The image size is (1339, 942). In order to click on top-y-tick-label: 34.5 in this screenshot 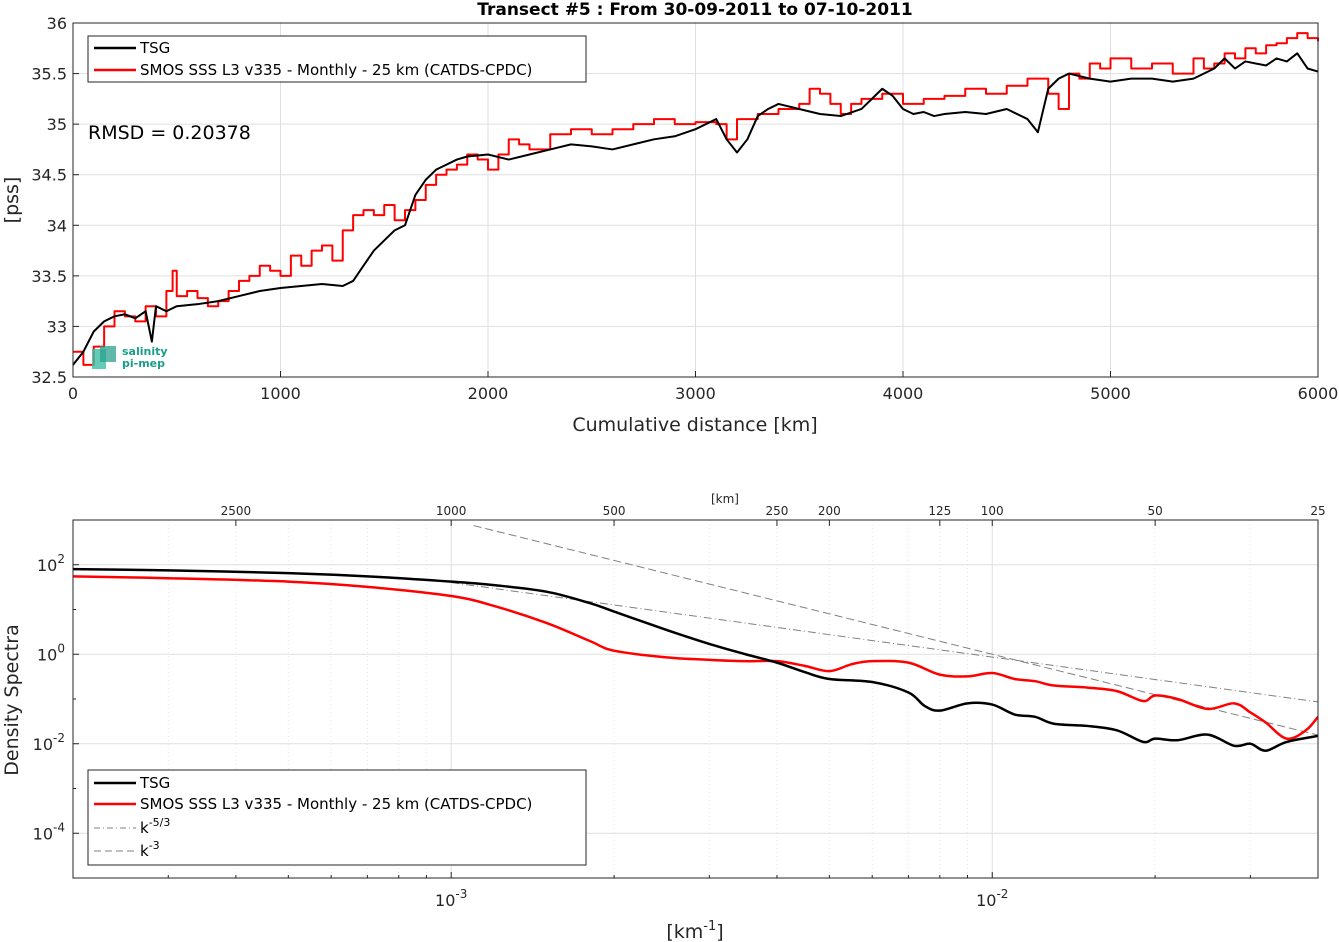, I will do `click(49, 175)`.